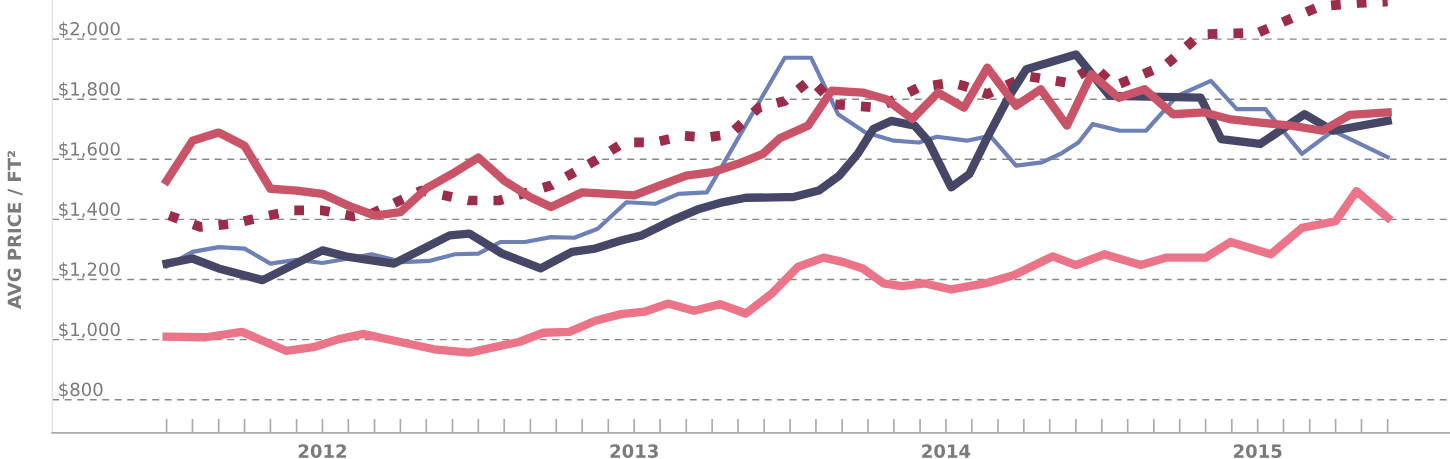  I want to click on y-tick-label: $800, so click(81, 390).